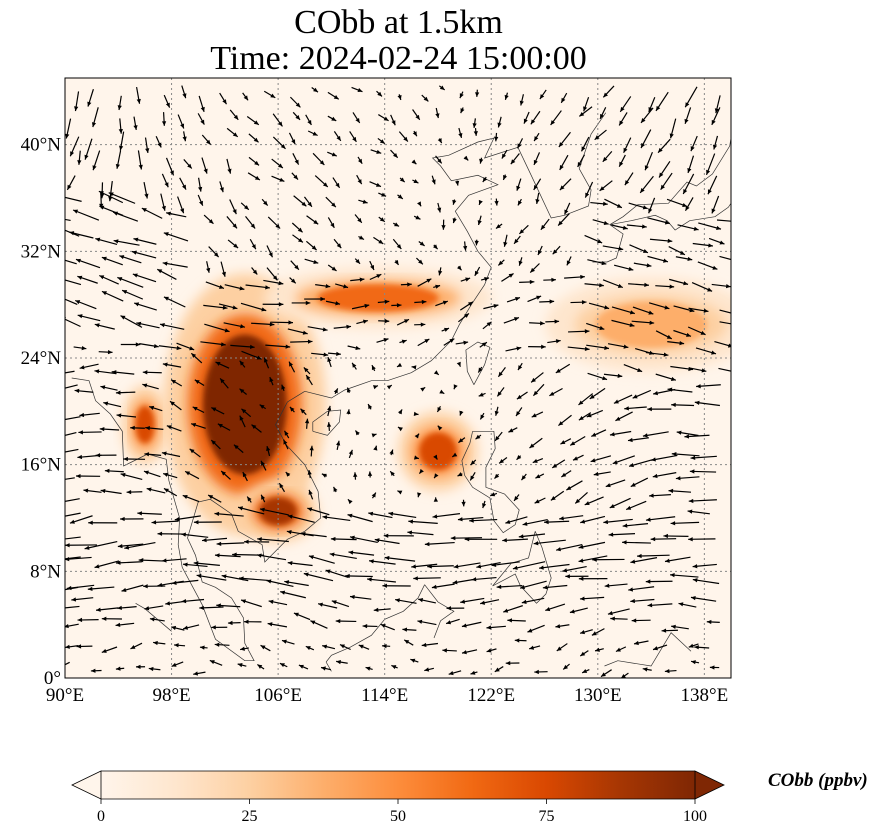 This screenshot has width=887, height=836. What do you see at coordinates (171, 695) in the screenshot?
I see `x-tick-label: 98°E` at bounding box center [171, 695].